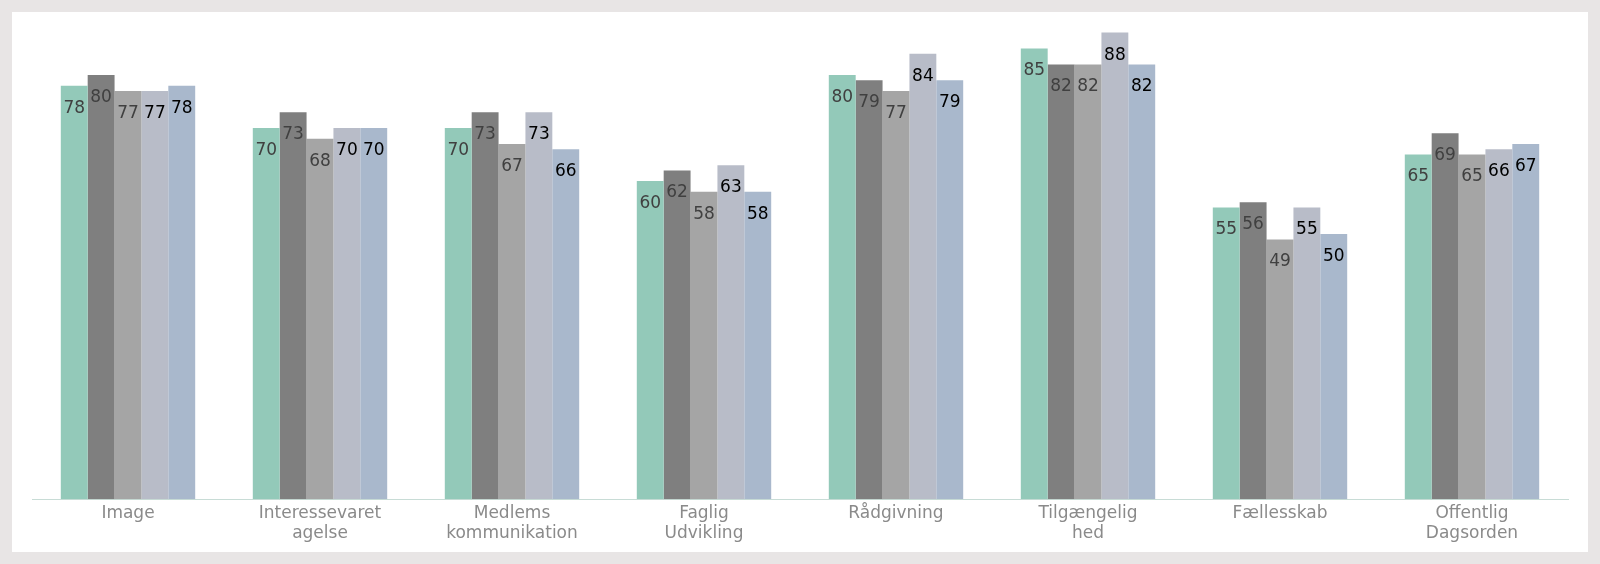 The height and width of the screenshot is (564, 1600). Describe the element at coordinates (1280, 260) in the screenshot. I see `data-label: 49` at that location.